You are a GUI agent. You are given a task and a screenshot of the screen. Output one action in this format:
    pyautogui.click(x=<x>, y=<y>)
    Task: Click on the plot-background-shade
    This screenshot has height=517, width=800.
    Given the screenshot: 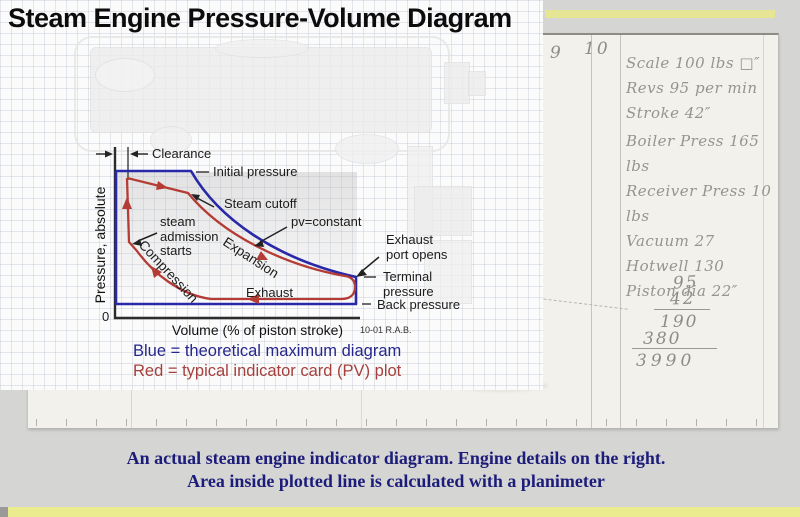 What is the action you would take?
    pyautogui.click(x=236, y=238)
    